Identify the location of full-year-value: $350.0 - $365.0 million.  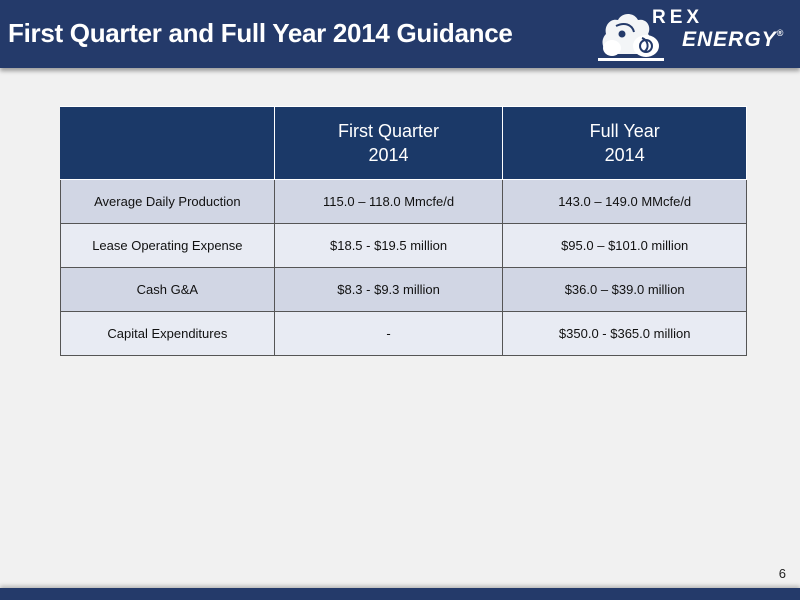
(624, 333).